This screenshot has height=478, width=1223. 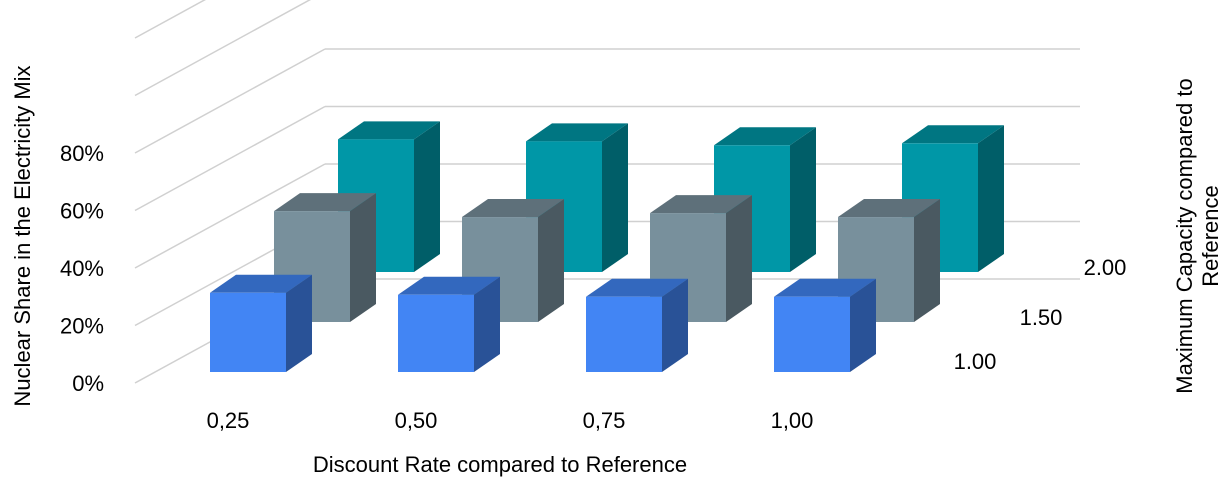 What do you see at coordinates (975, 361) in the screenshot?
I see `series-depth-label: 1.00` at bounding box center [975, 361].